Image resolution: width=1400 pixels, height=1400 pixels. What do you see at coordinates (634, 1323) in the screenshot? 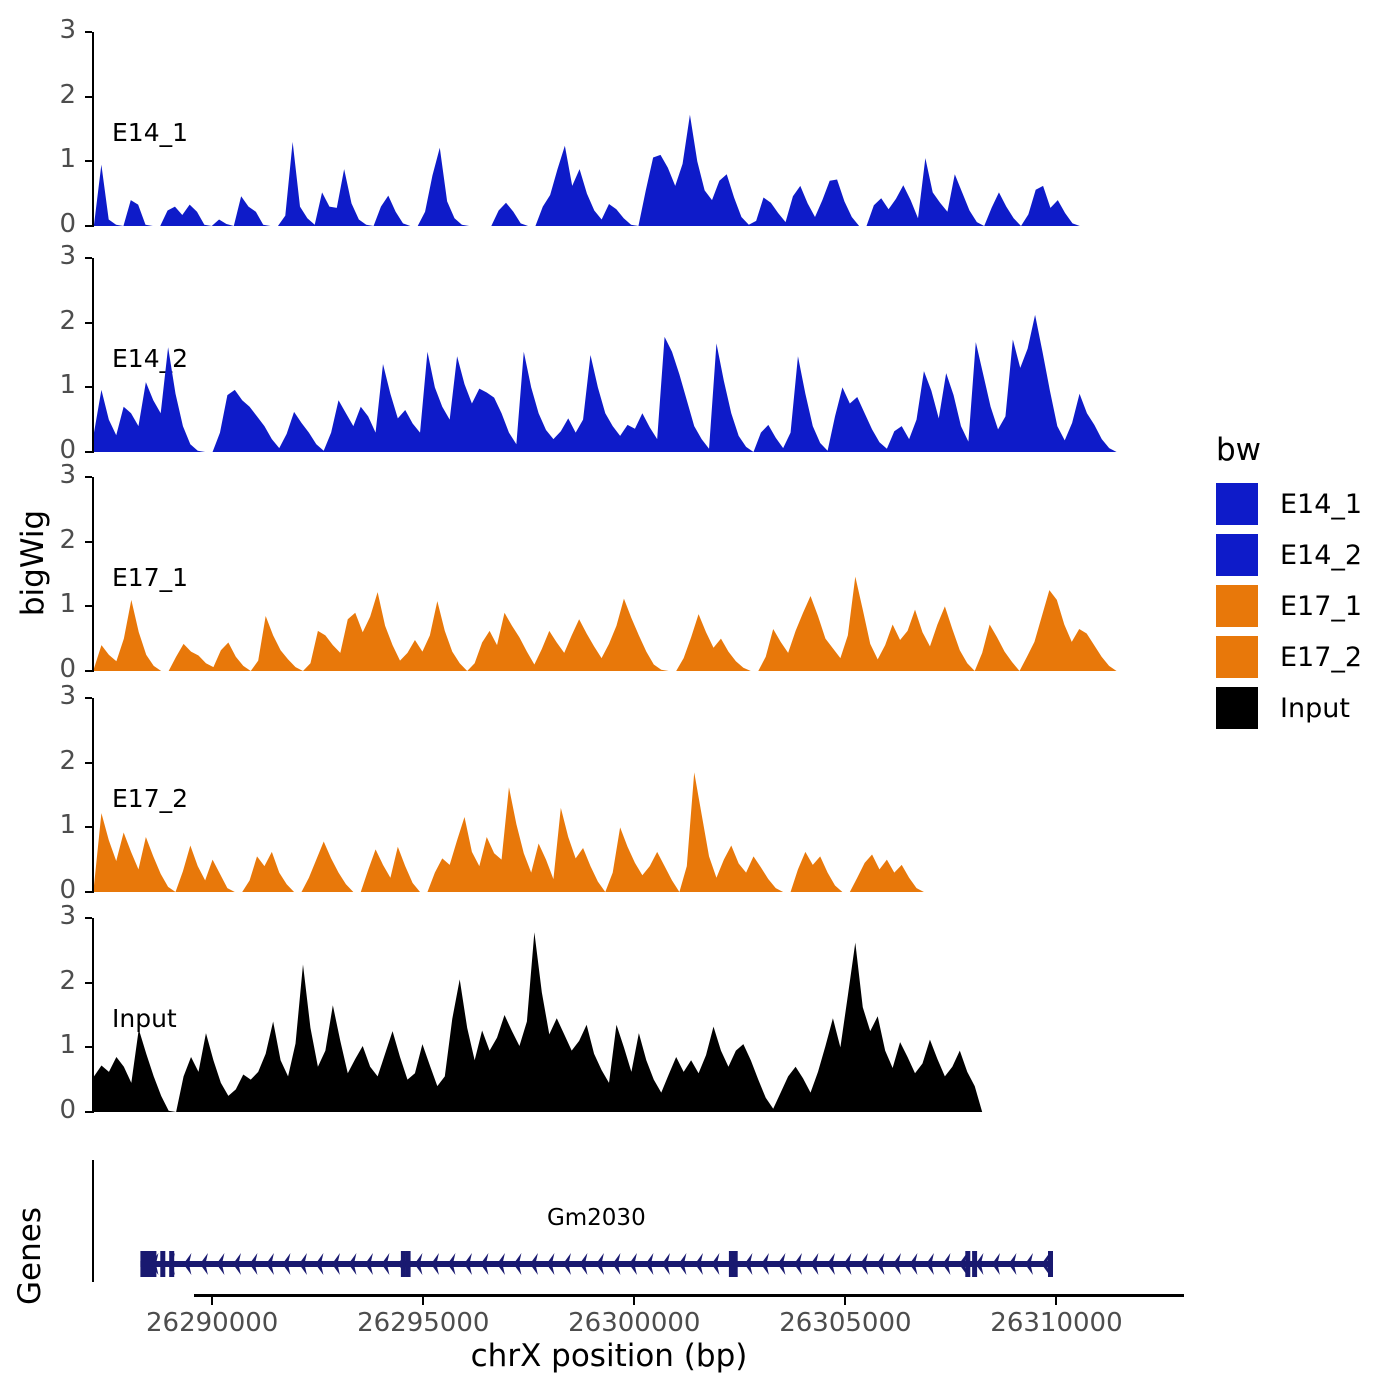
I see `x-tick-label: 26300000` at bounding box center [634, 1323].